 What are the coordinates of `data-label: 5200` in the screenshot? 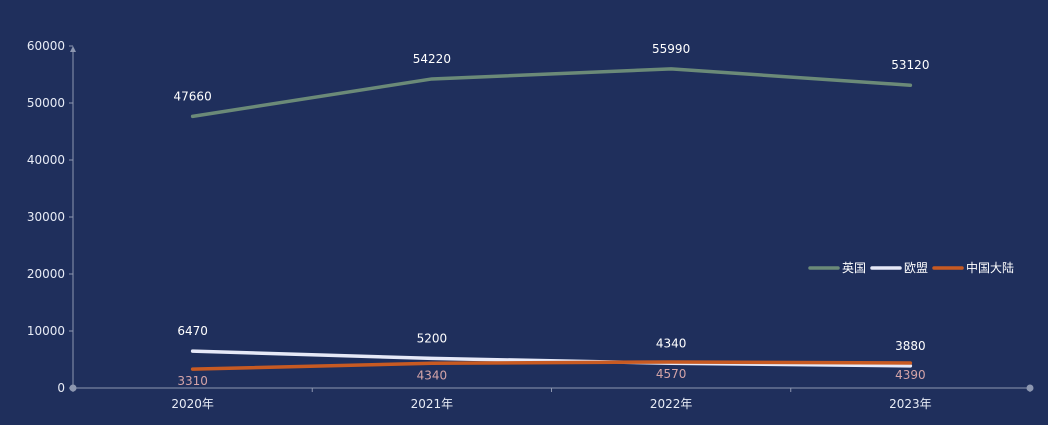 It's located at (432, 338).